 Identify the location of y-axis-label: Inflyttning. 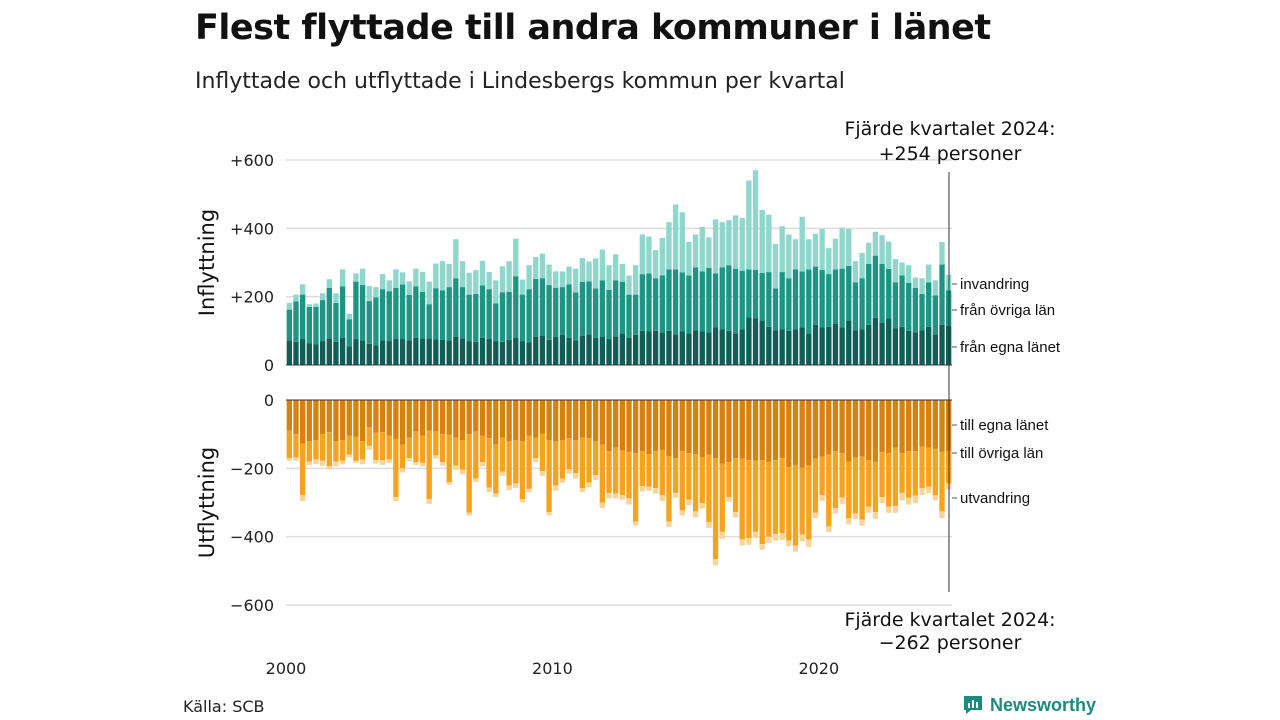
(207, 262).